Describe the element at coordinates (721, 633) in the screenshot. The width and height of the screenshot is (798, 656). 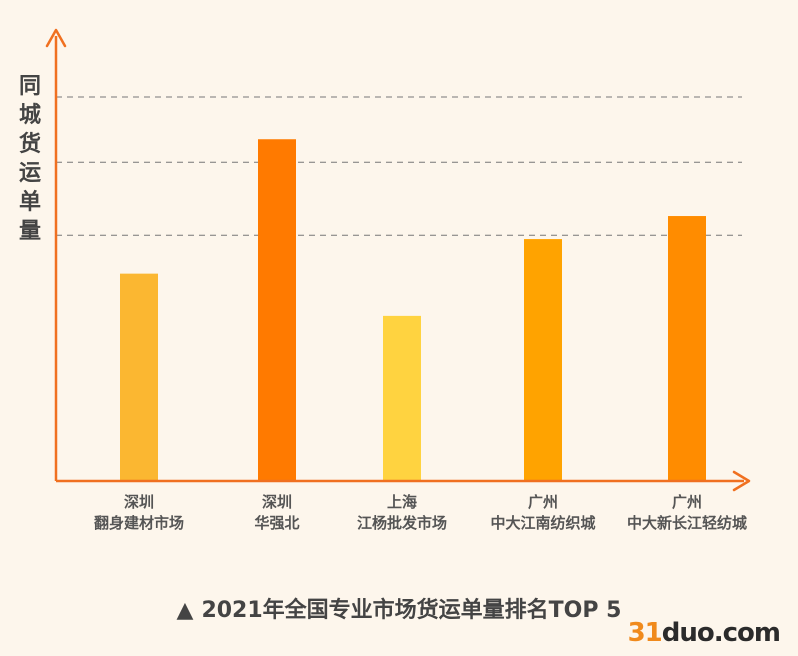
I see `watermark-domain: duo.com` at that location.